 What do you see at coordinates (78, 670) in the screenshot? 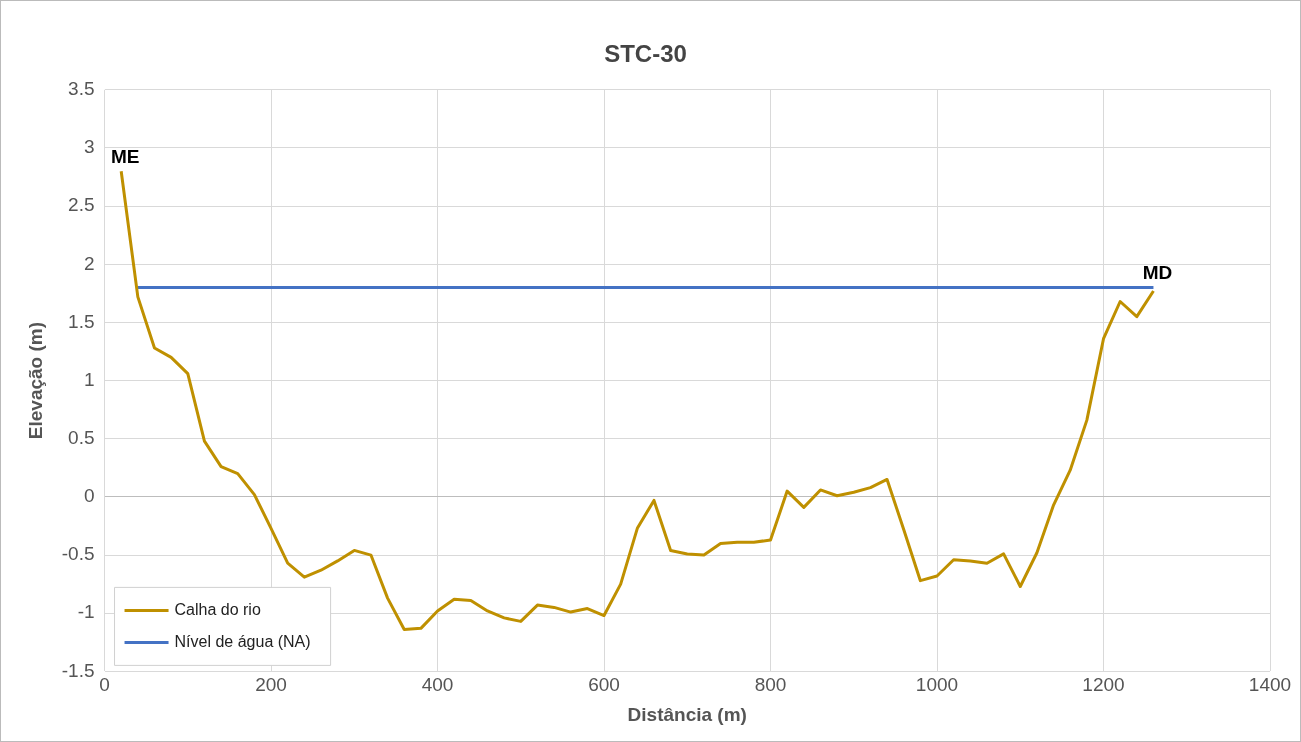
I see `y-tick-label: -1.5` at bounding box center [78, 670].